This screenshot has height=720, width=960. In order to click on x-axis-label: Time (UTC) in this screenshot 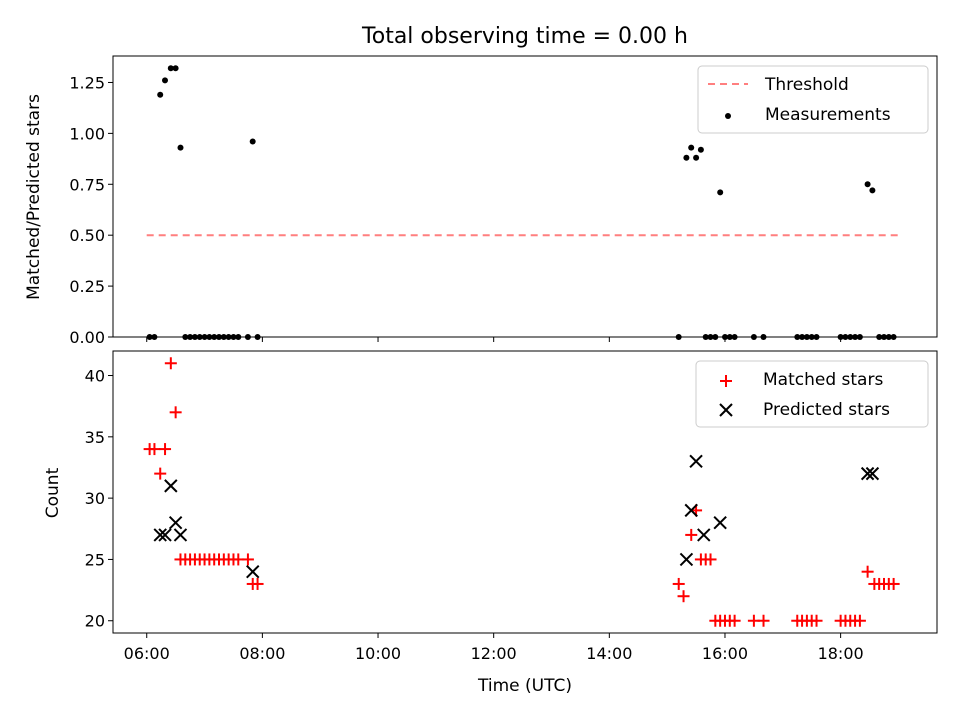, I will do `click(524, 686)`.